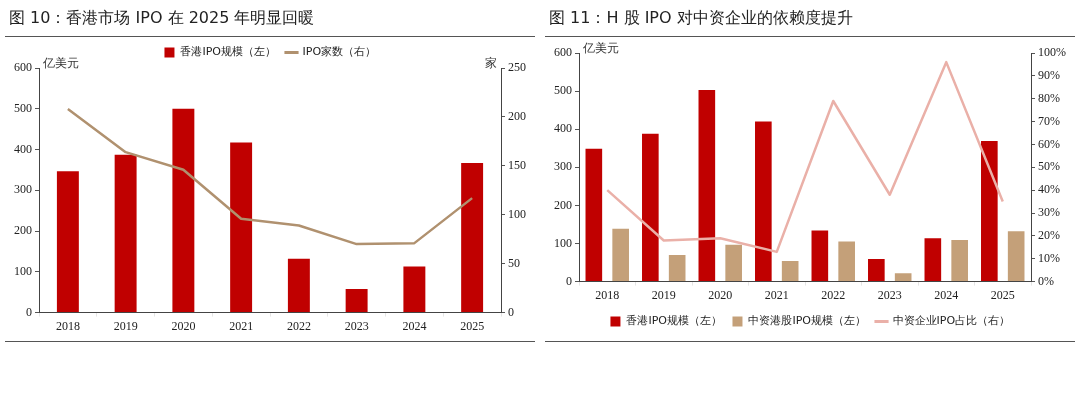 The image size is (1080, 393). What do you see at coordinates (517, 116) in the screenshot?
I see `y2-tick-label: 200` at bounding box center [517, 116].